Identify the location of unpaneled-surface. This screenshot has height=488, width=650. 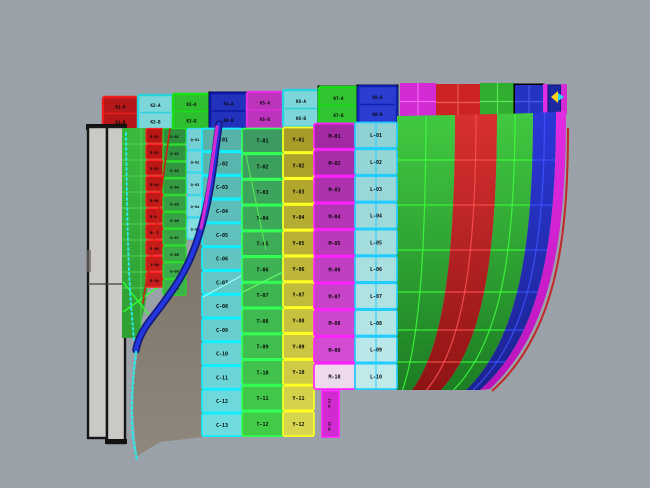
(169, 342).